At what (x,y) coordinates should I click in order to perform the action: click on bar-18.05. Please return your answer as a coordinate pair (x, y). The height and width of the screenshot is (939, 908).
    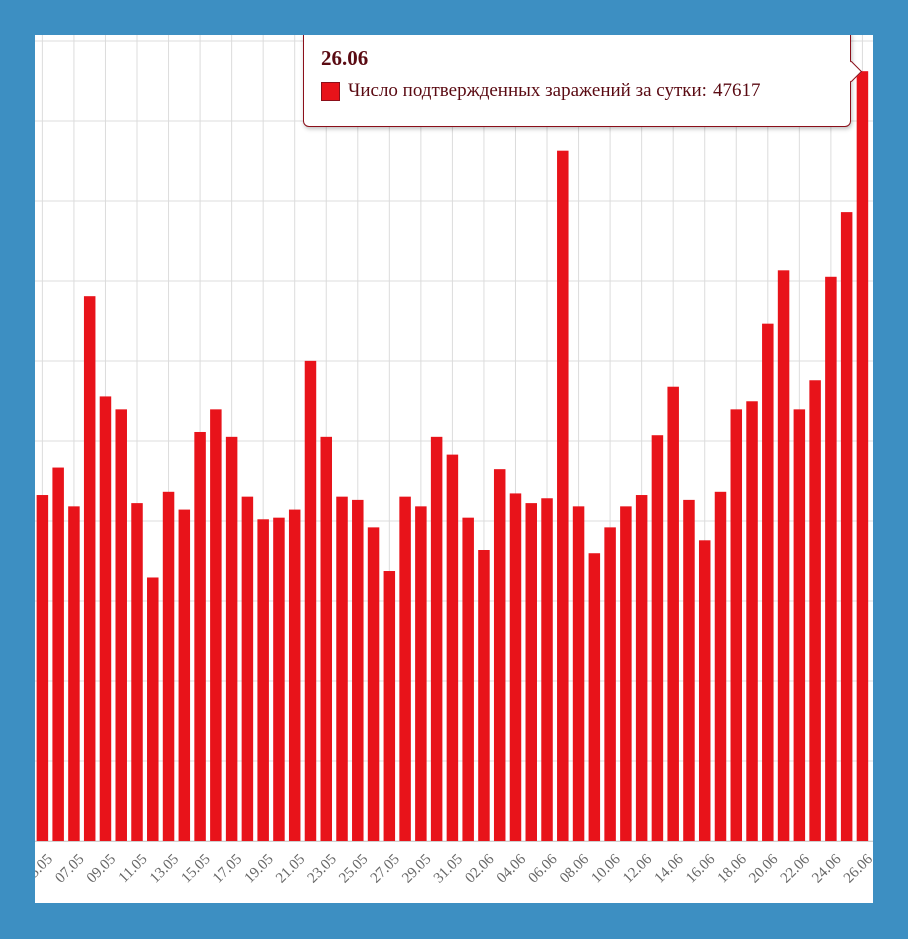
    Looking at the image, I should click on (247, 668).